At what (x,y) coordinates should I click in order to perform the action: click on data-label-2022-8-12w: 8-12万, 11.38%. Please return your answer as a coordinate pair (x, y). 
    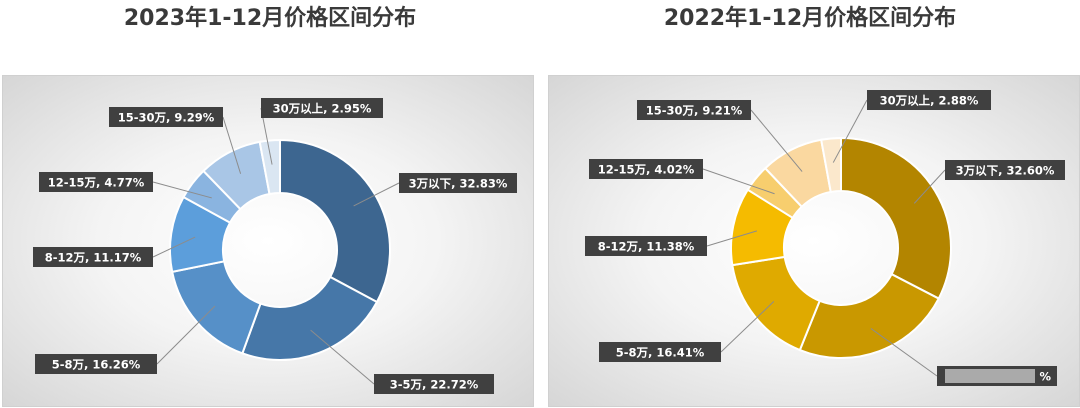
    Looking at the image, I should click on (646, 246).